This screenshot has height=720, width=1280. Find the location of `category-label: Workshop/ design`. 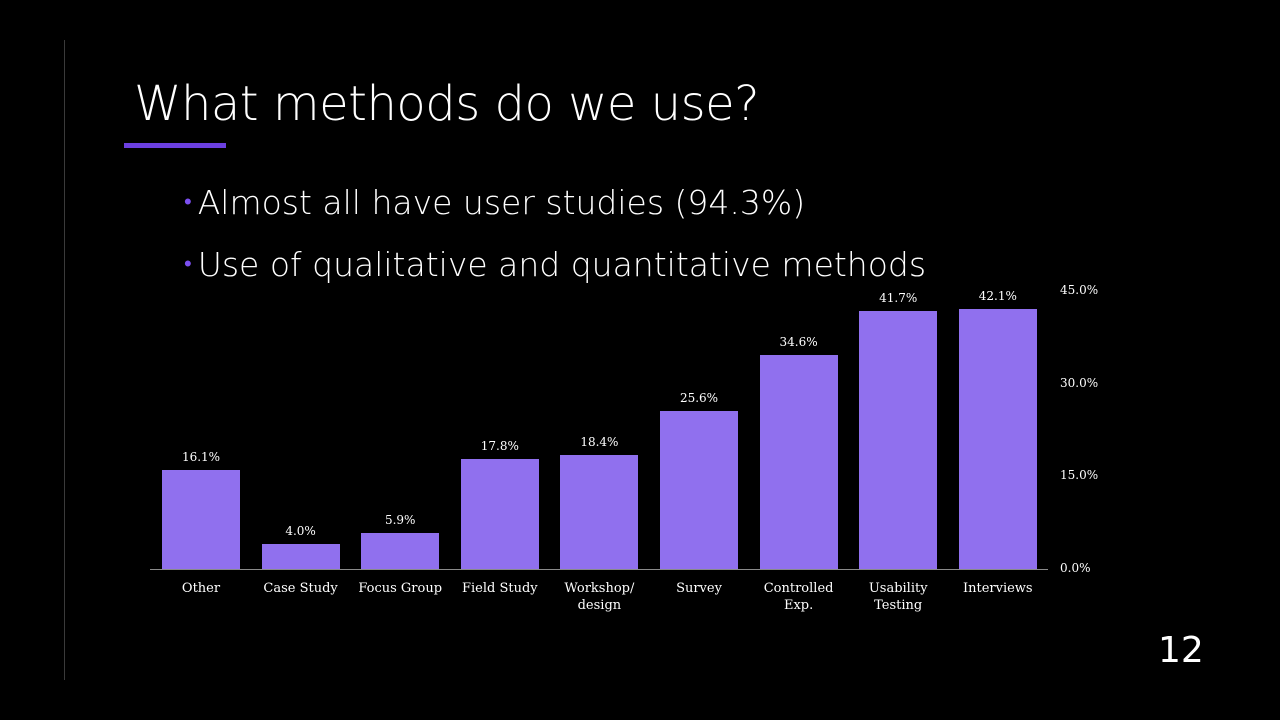

category-label: Workshop/ design is located at coordinates (599, 597).